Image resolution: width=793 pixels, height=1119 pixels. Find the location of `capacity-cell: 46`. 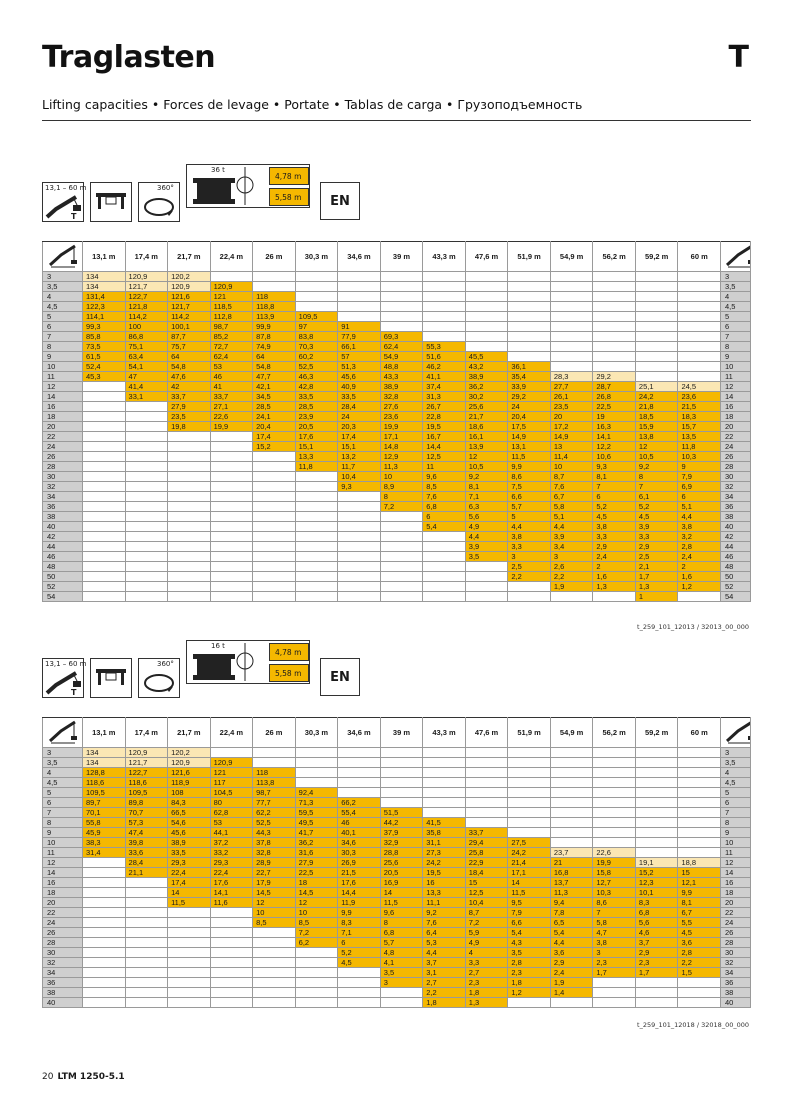

capacity-cell: 46 is located at coordinates (231, 376).